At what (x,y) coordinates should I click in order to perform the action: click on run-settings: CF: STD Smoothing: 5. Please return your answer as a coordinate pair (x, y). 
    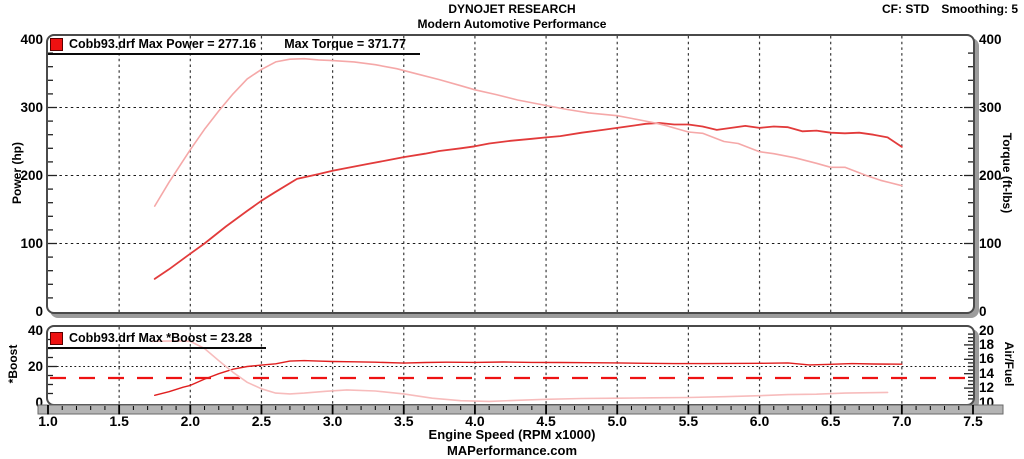
    Looking at the image, I should click on (950, 9).